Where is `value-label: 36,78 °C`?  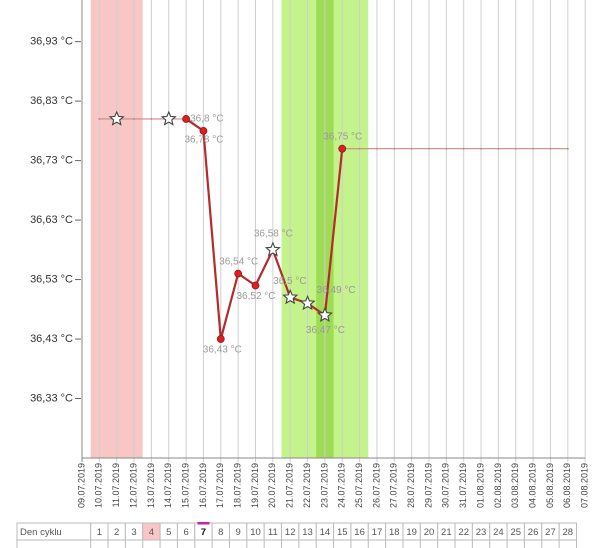 value-label: 36,78 °C is located at coordinates (203, 139).